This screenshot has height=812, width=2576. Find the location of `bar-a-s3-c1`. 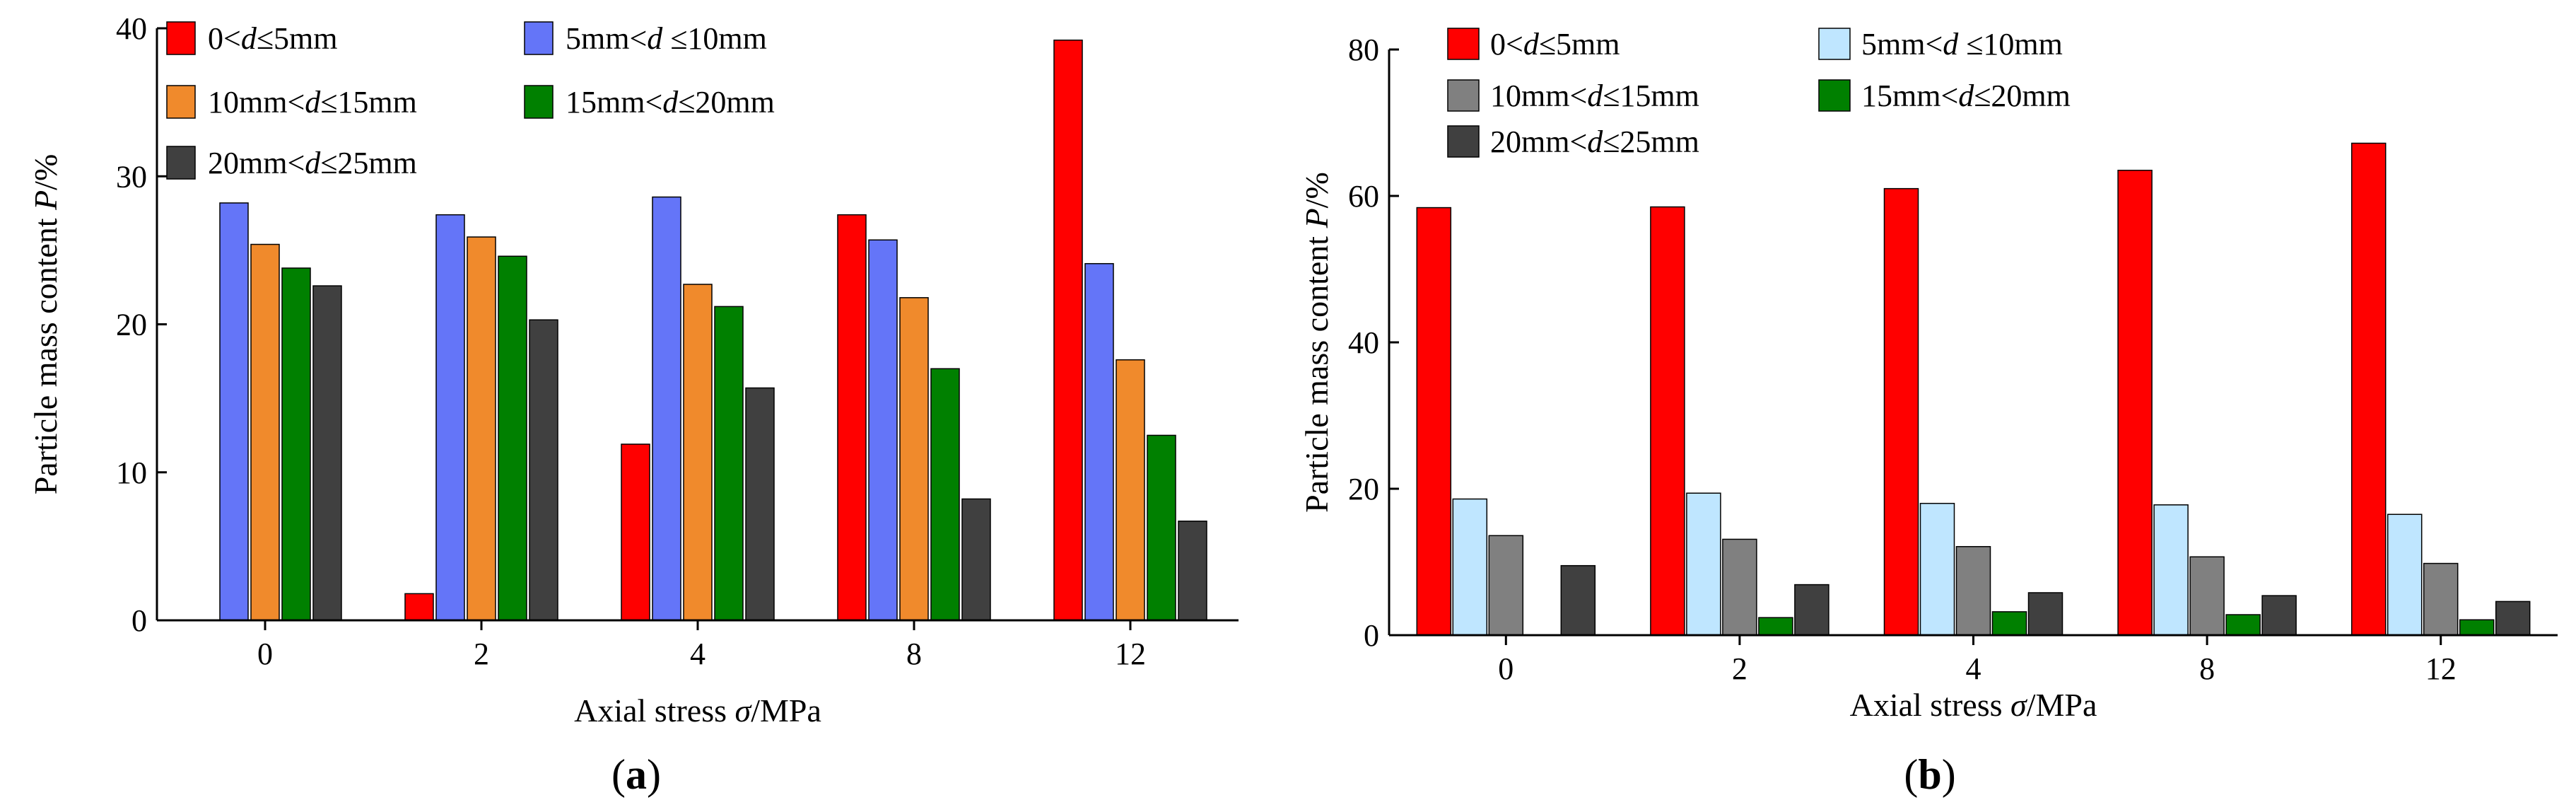

bar-a-s3-c1 is located at coordinates (481, 428).